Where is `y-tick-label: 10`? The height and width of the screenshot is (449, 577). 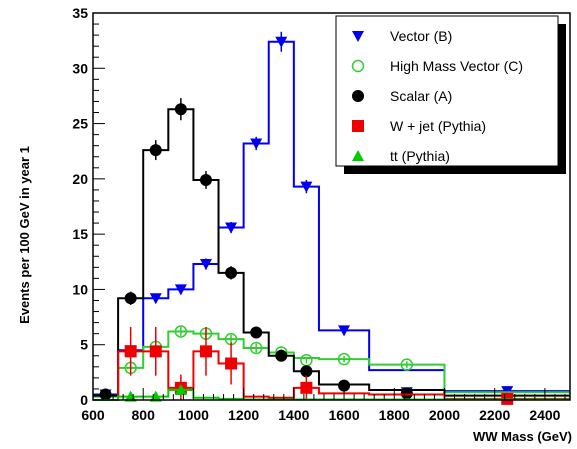
y-tick-label: 10 is located at coordinates (80, 289).